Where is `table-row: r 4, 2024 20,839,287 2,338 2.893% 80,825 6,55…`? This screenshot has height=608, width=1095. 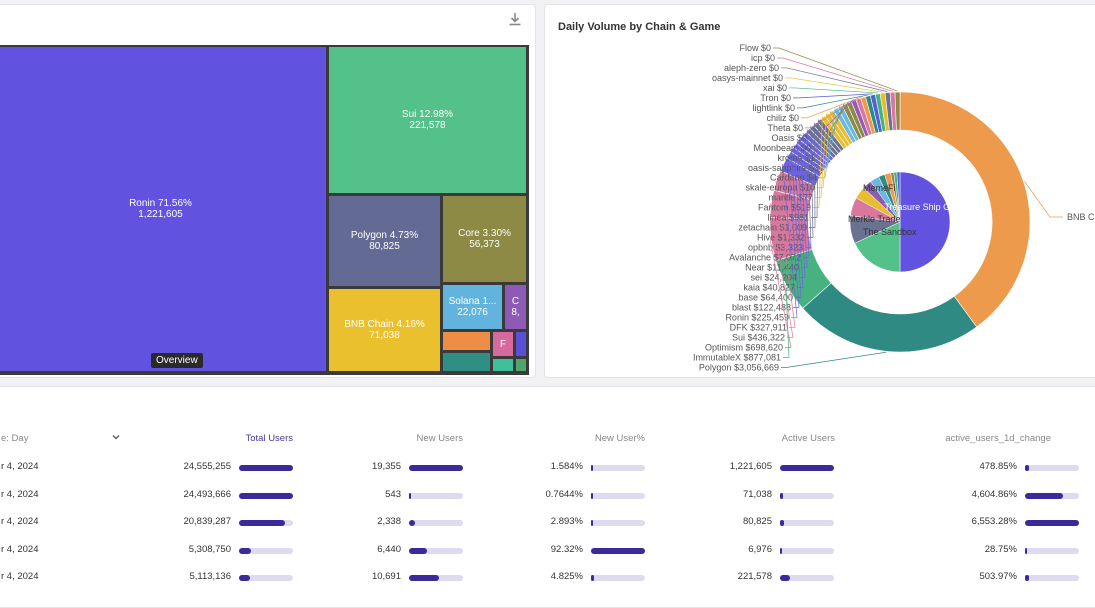
table-row: r 4, 2024 20,839,287 2,338 2.893% 80,825 6,55… is located at coordinates (547, 523).